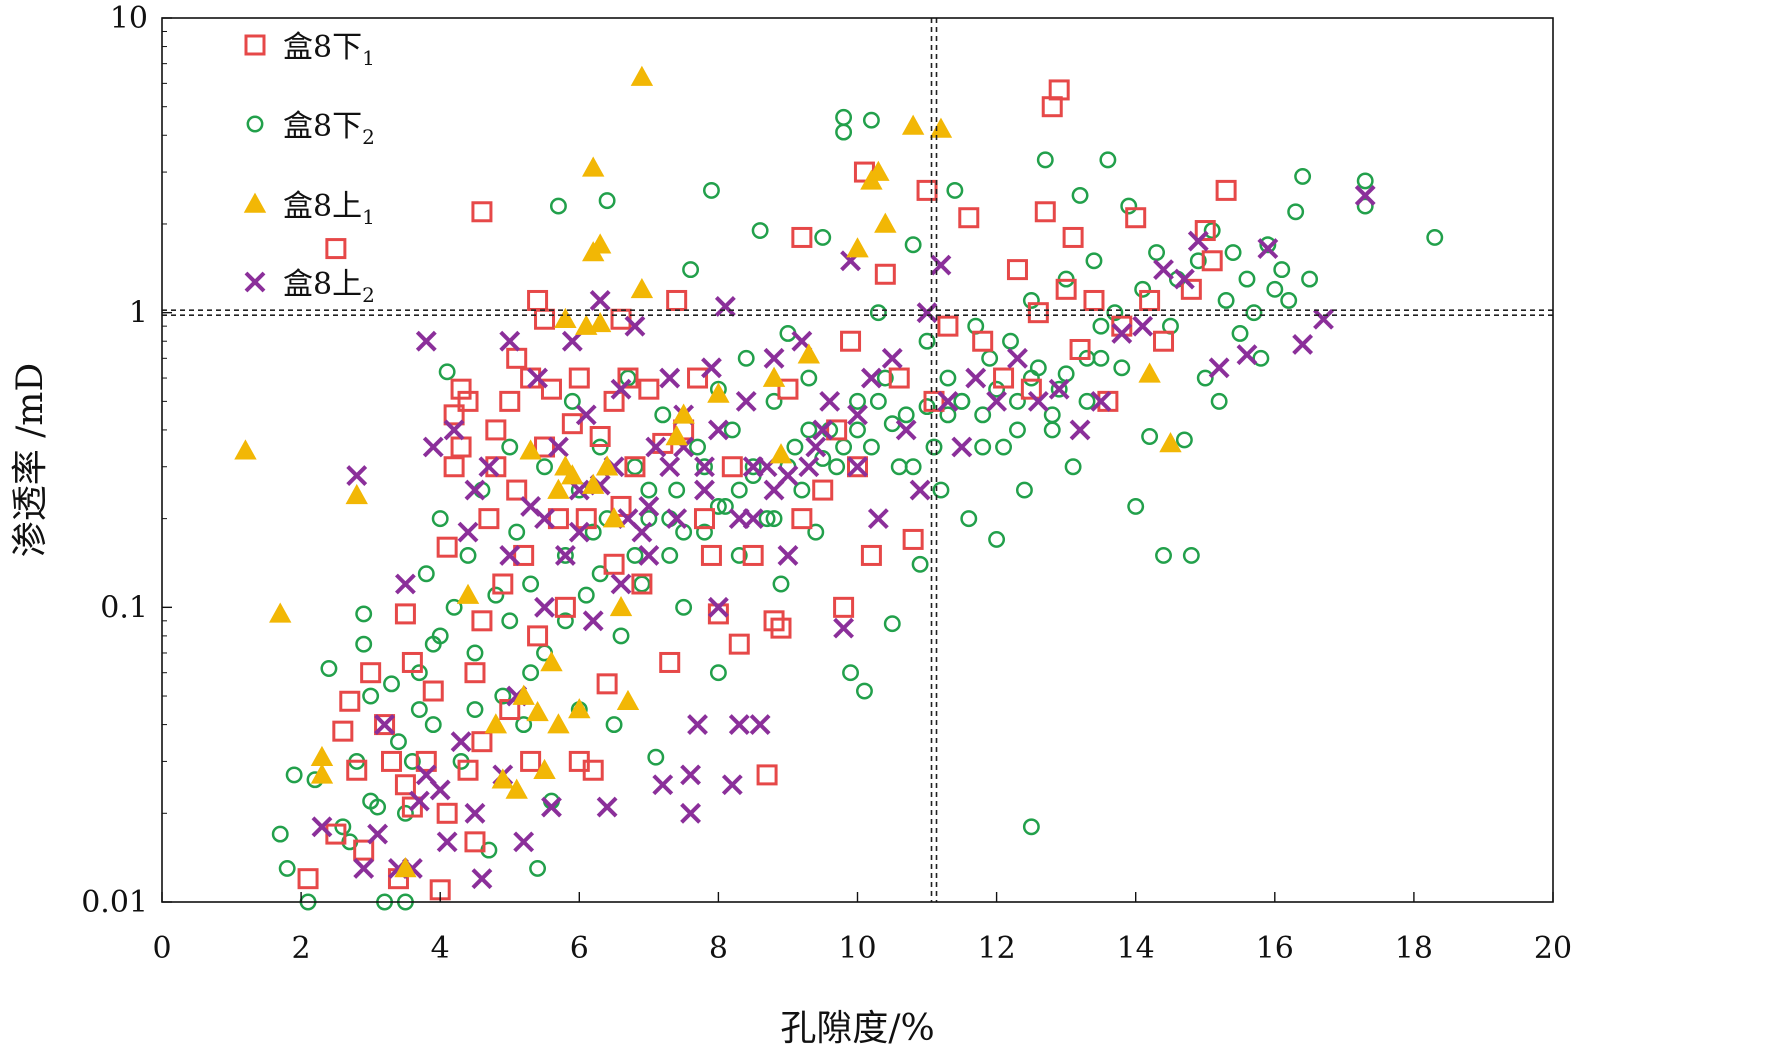 This screenshot has width=1771, height=1061. I want to click on legend-label: 盒8上2, so click(329, 287).